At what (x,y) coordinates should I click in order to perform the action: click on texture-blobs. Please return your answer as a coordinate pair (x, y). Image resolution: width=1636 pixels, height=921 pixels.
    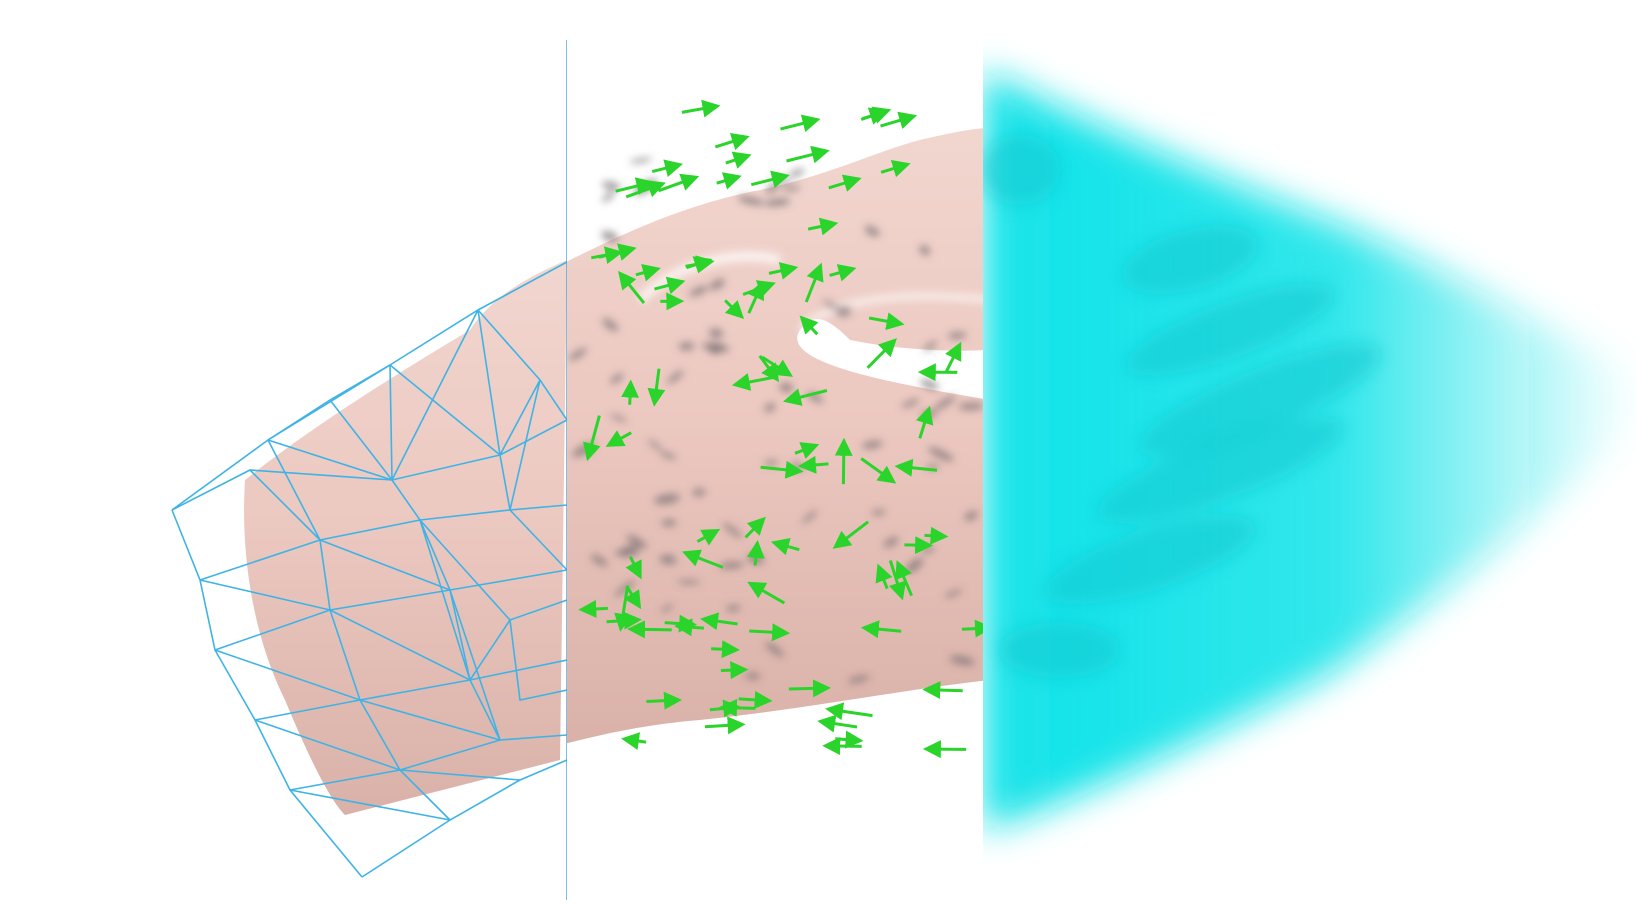
    Looking at the image, I should click on (775, 420).